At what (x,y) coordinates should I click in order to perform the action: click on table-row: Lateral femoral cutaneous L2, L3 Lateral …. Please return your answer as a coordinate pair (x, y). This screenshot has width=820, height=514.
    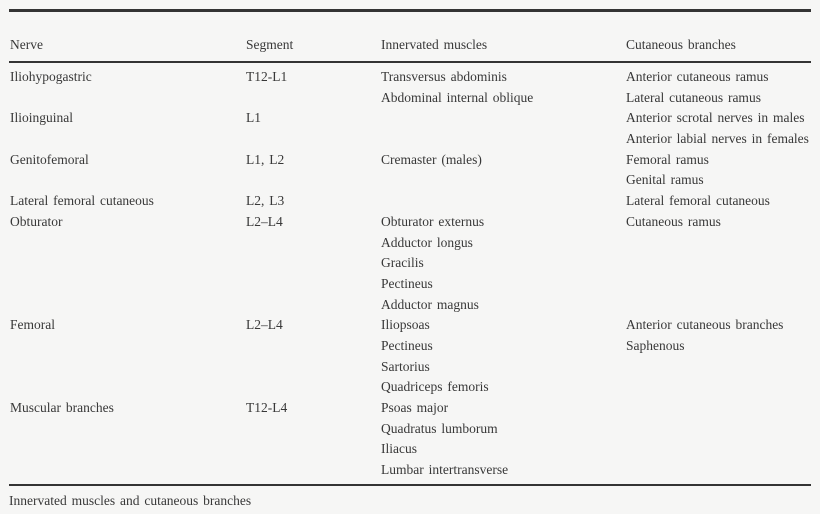
    Looking at the image, I should click on (410, 201).